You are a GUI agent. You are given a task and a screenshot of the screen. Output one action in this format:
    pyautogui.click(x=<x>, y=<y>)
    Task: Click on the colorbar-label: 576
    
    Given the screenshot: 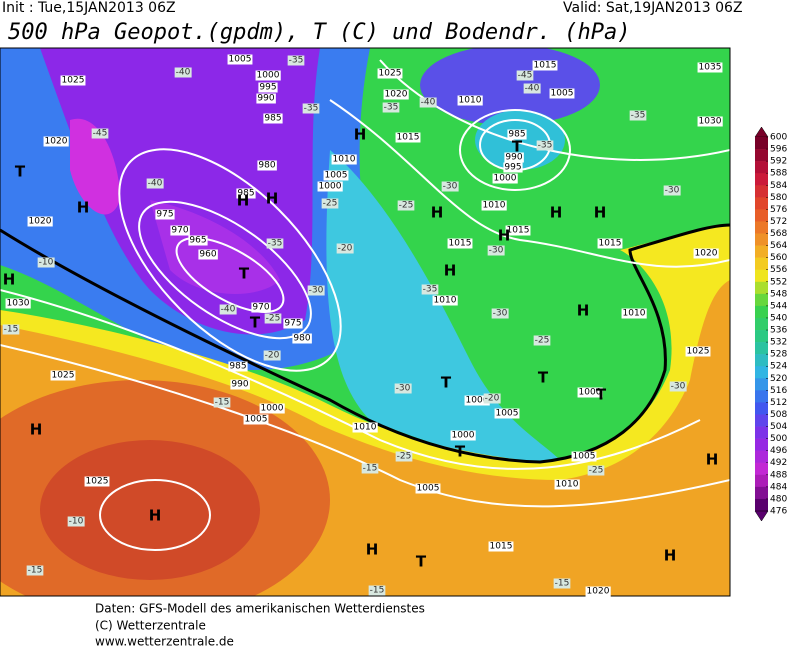 What is the action you would take?
    pyautogui.click(x=778, y=210)
    